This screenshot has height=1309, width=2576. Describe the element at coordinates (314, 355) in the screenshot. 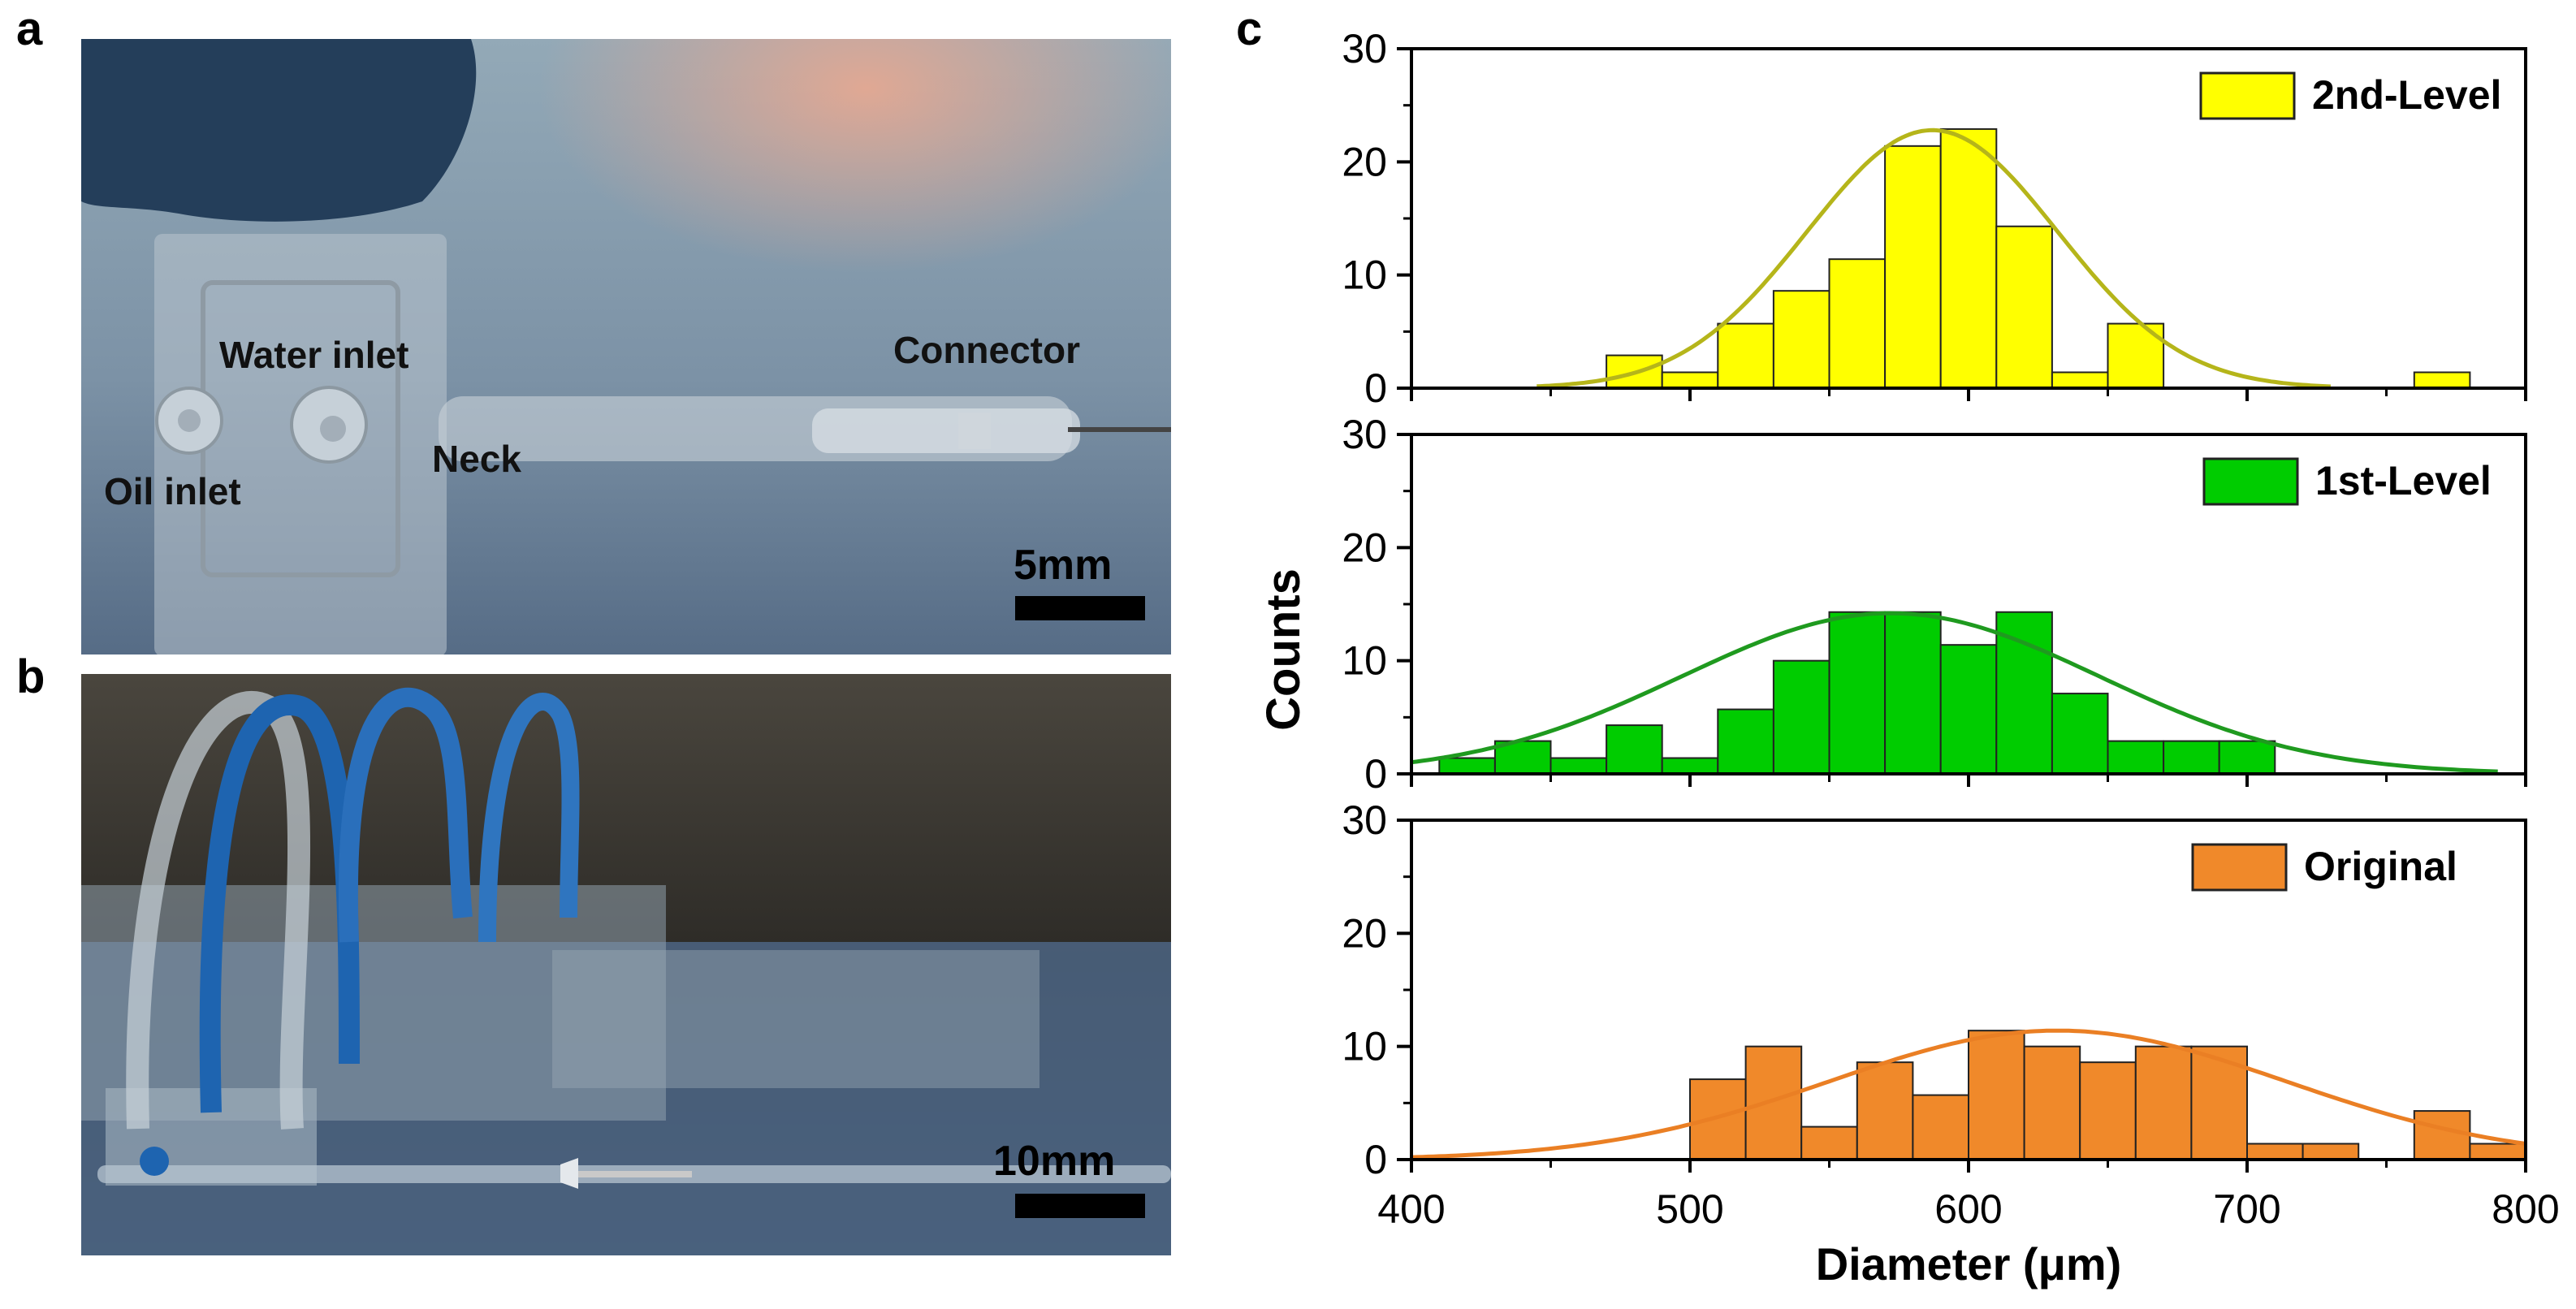

I see `label-water-inlet: Water inlet` at that location.